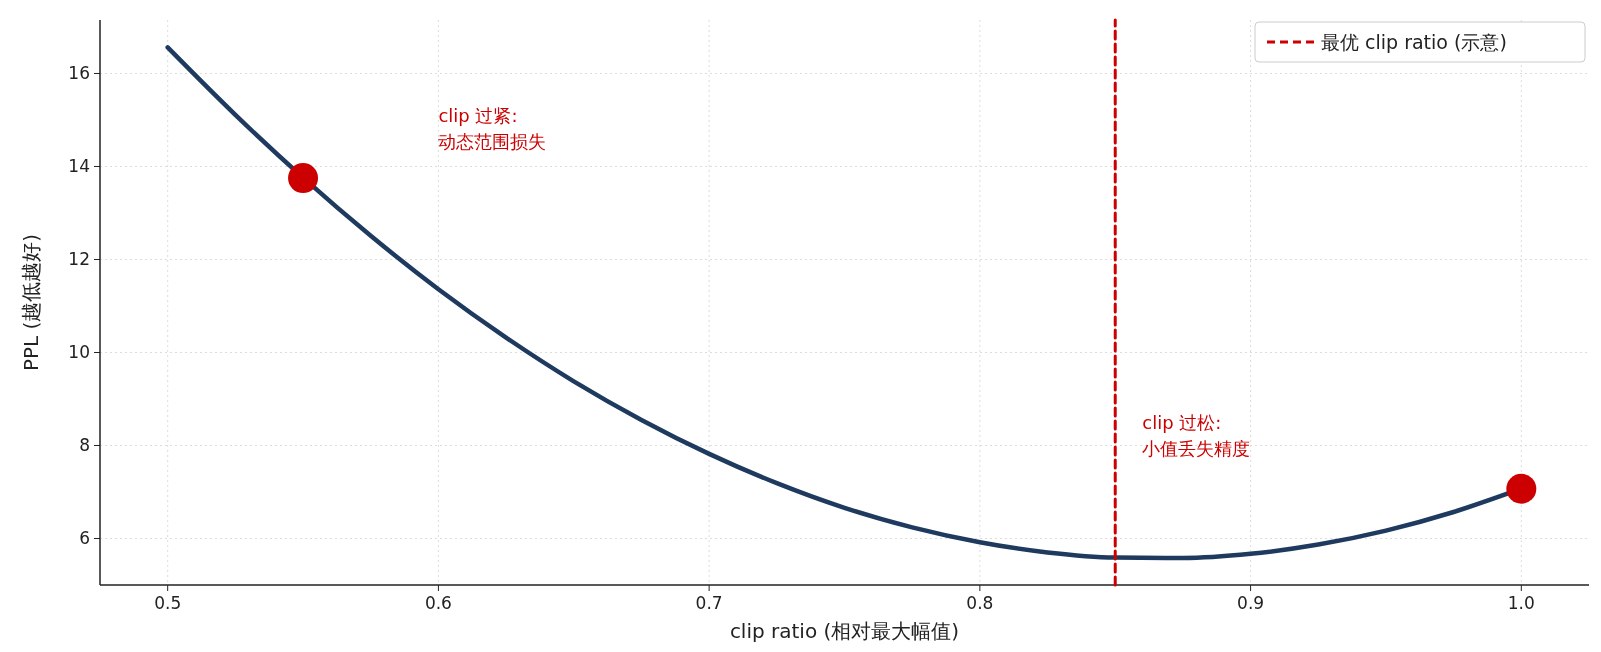 The height and width of the screenshot is (652, 1601). Describe the element at coordinates (84, 445) in the screenshot. I see `y-tick-label: 8` at that location.